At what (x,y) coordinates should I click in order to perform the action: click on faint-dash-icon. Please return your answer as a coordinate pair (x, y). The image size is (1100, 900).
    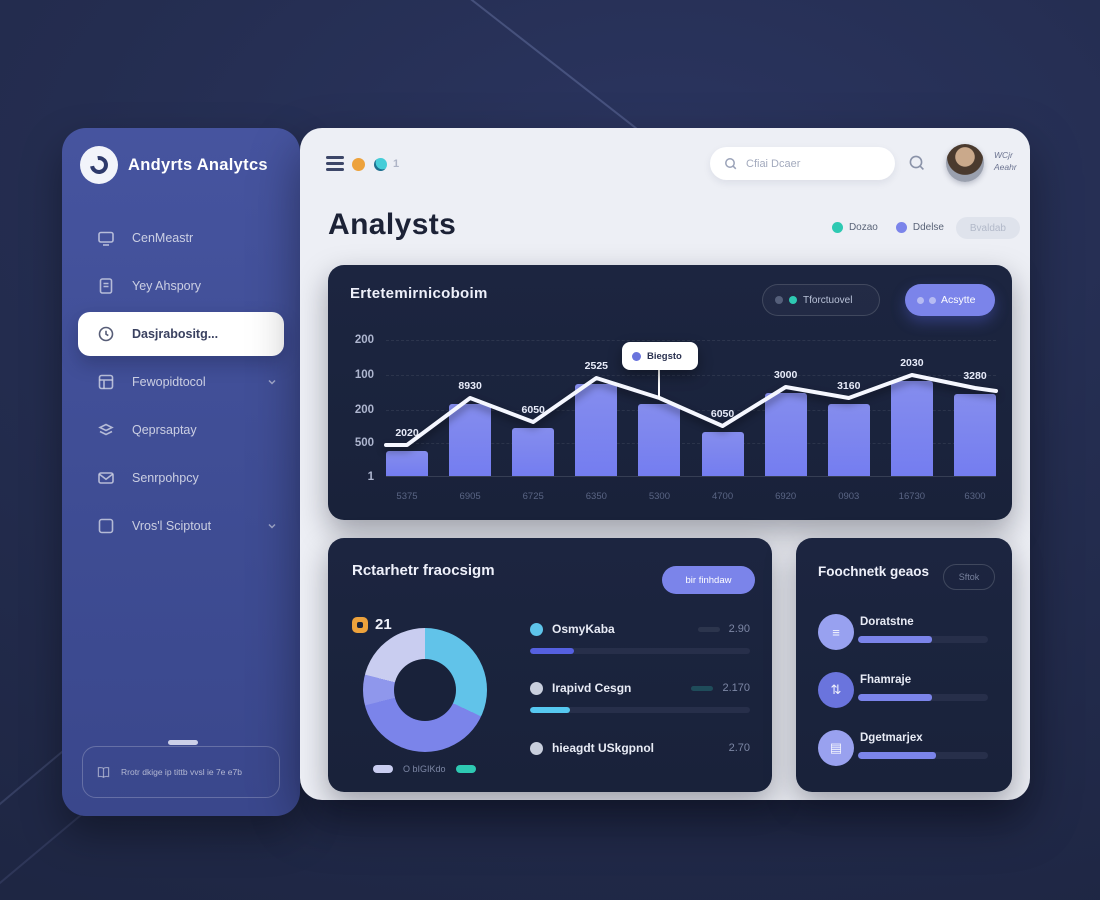
    Looking at the image, I should click on (708, 629).